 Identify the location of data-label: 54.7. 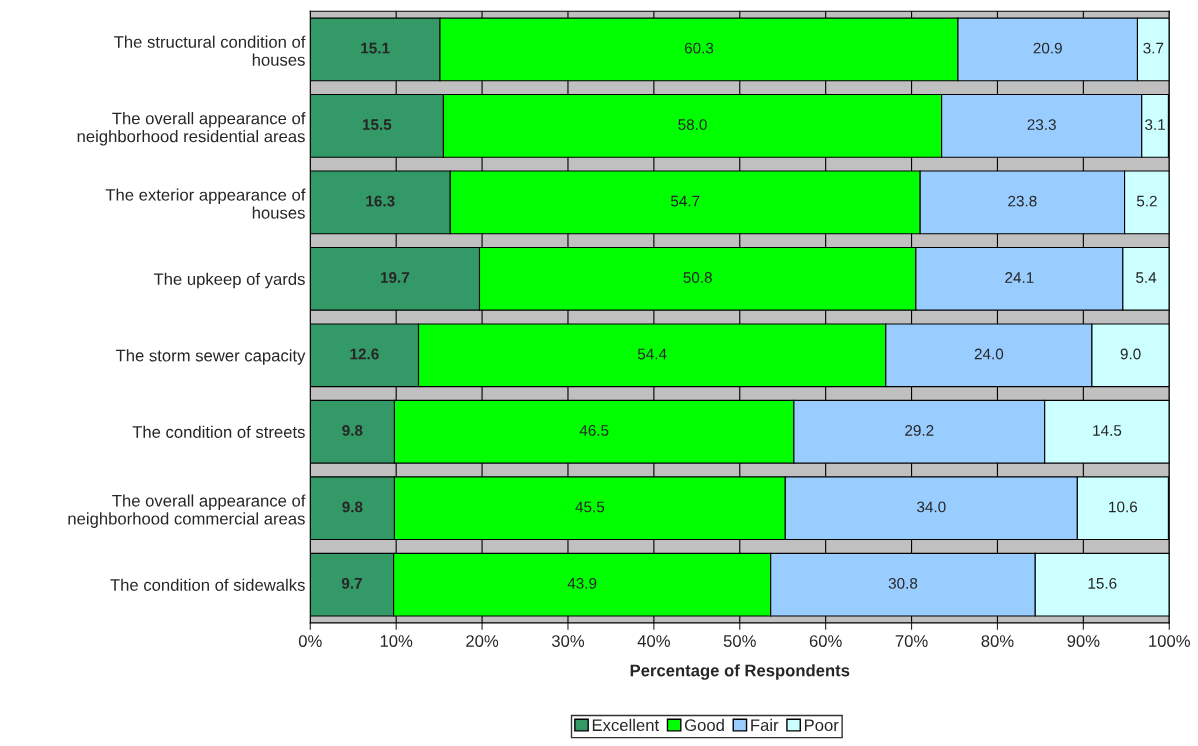
(685, 201).